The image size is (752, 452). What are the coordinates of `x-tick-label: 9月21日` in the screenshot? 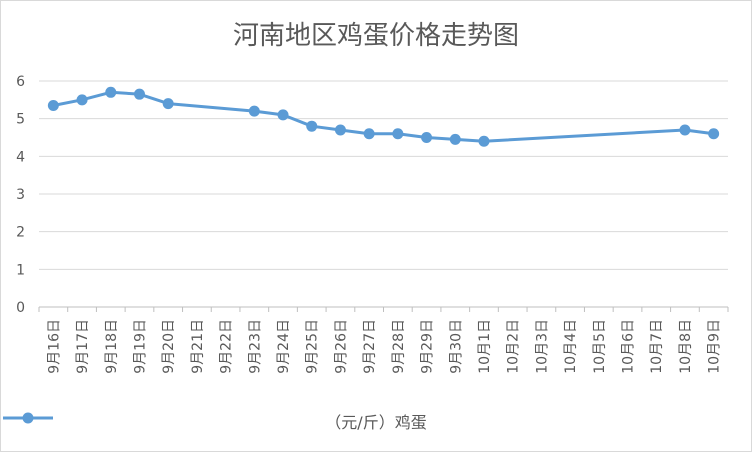 It's located at (198, 346).